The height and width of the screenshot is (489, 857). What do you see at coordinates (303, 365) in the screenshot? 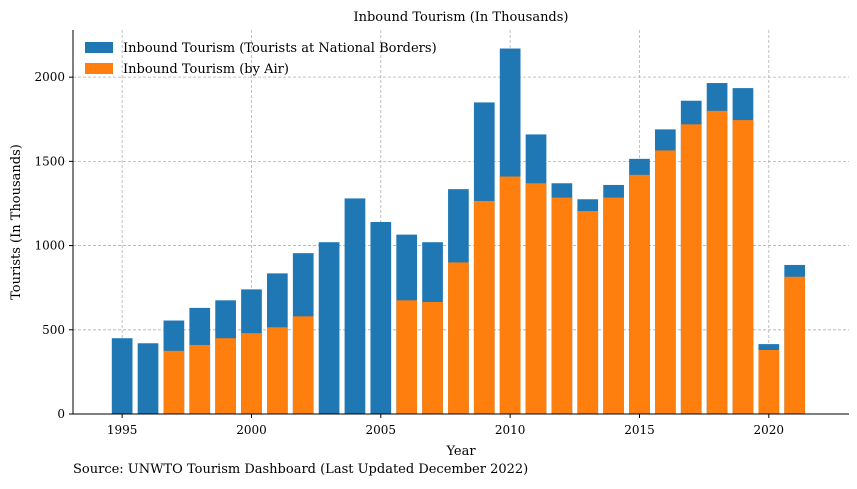
I see `bar-air-2002` at bounding box center [303, 365].